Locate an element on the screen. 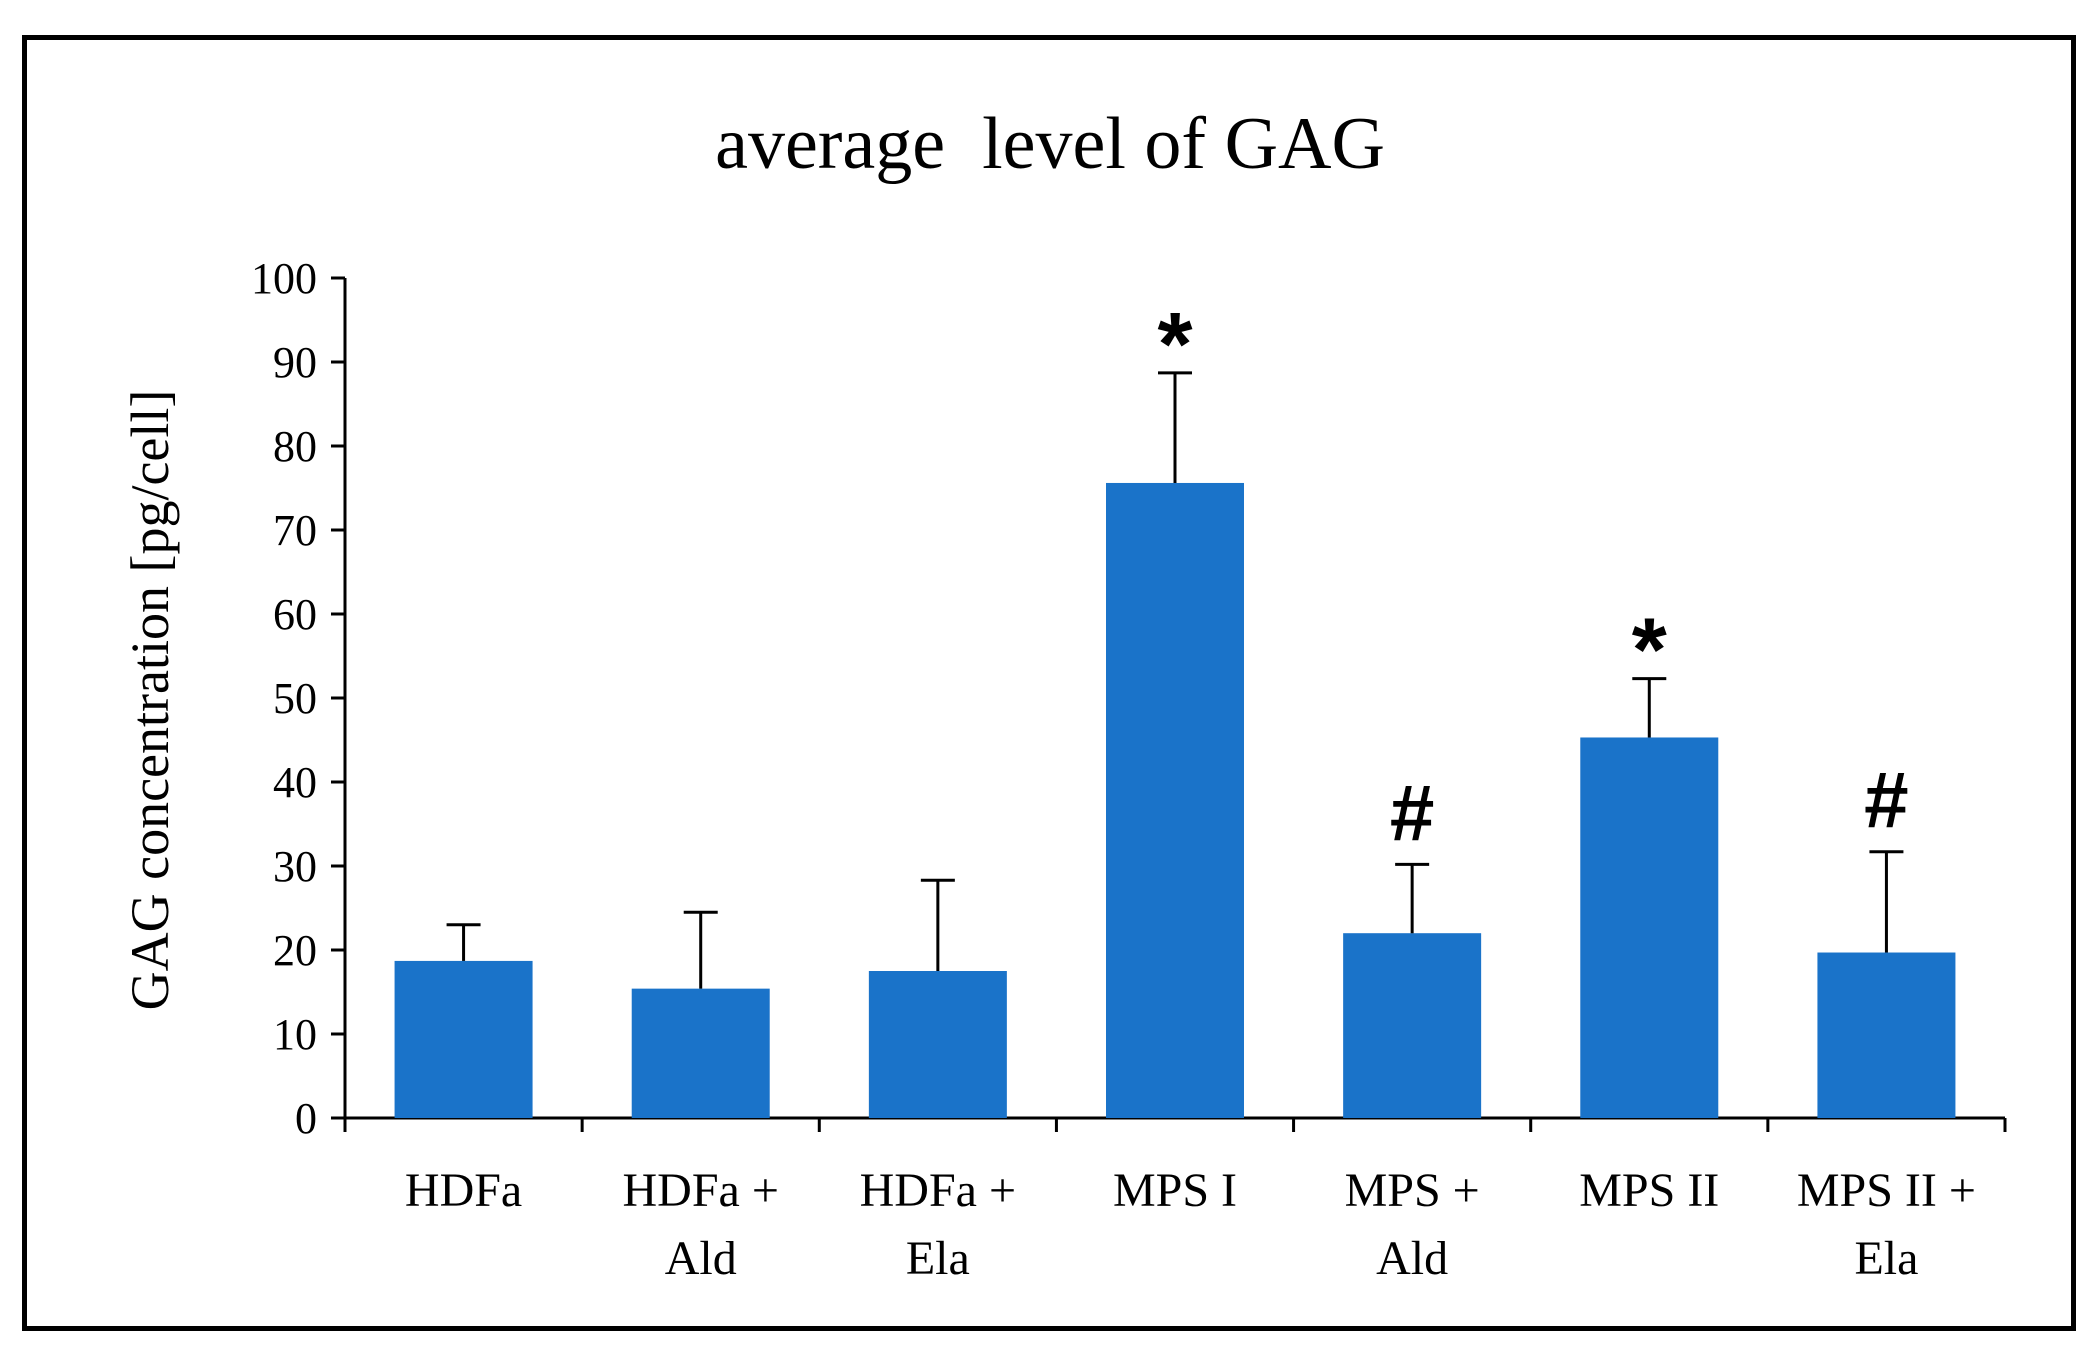 The width and height of the screenshot is (2099, 1368). annotations: * # * # is located at coordinates (1532, 576).